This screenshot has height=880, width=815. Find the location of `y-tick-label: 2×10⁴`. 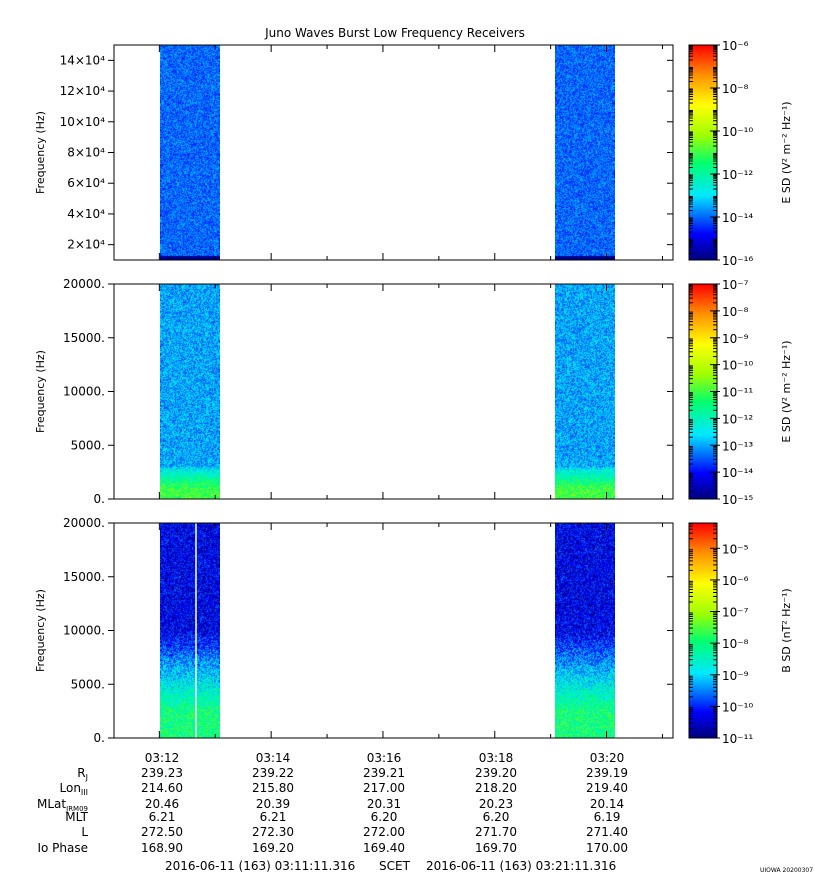

y-tick-label: 2×10⁴ is located at coordinates (86, 245).